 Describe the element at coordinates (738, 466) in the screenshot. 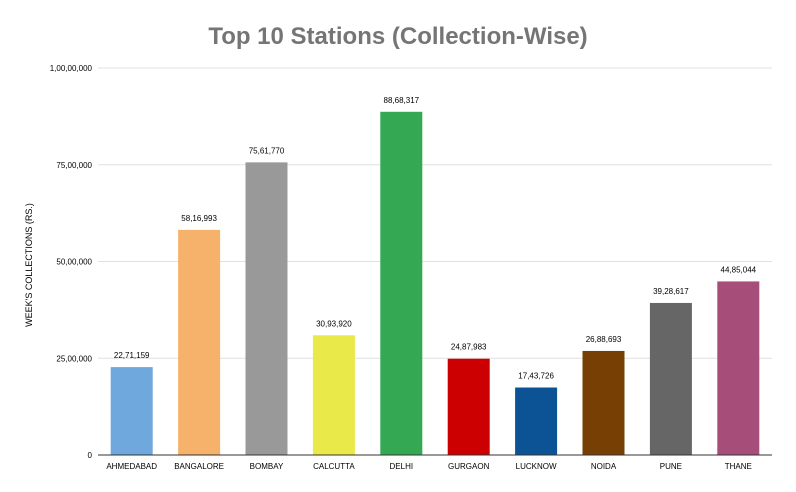

I see `x-tick-label: THANE` at that location.